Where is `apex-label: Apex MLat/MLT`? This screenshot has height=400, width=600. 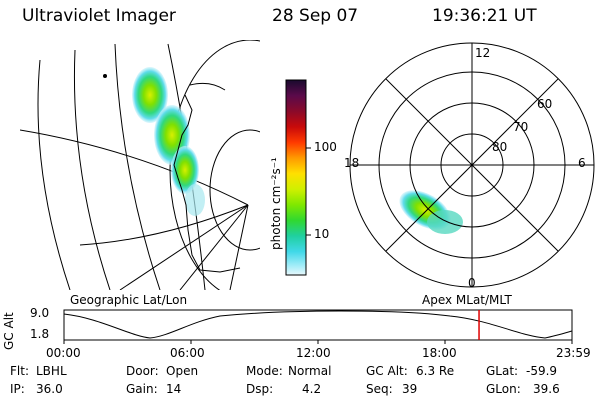
apex-label: Apex MLat/MLT is located at coordinates (467, 300).